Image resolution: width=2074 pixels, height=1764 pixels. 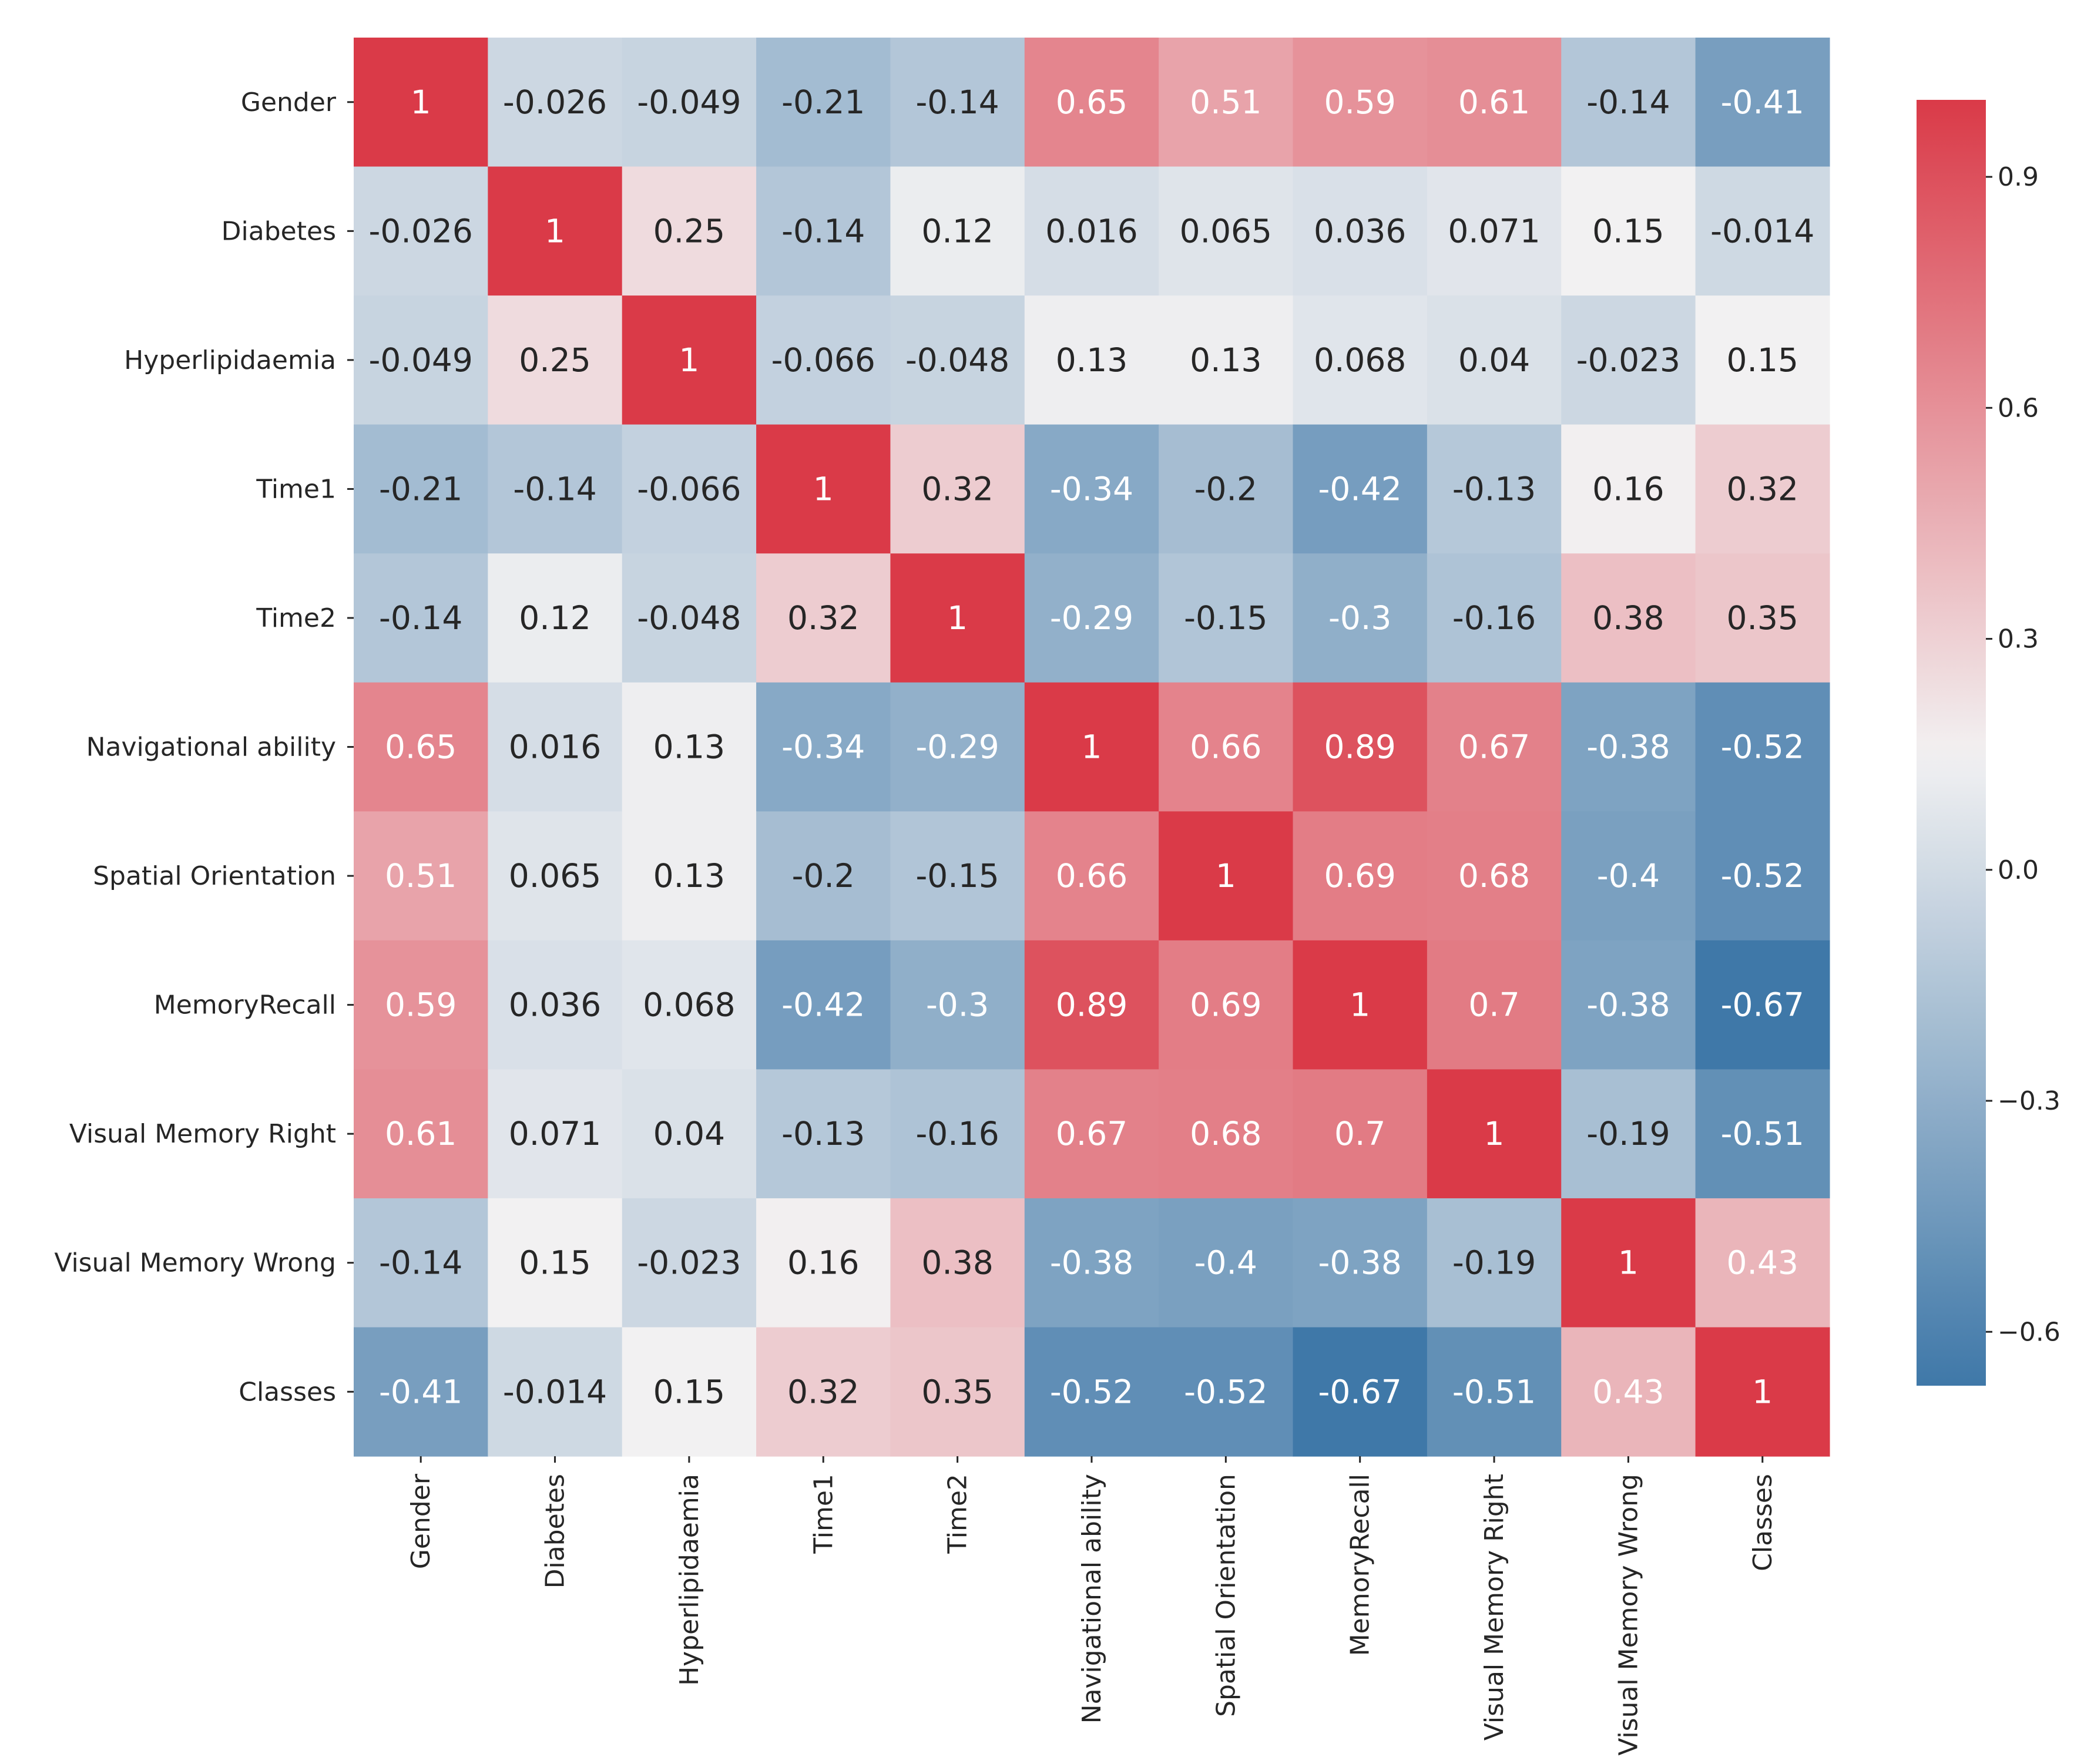 What do you see at coordinates (823, 747) in the screenshot?
I see `cell-annotation: -0.34` at bounding box center [823, 747].